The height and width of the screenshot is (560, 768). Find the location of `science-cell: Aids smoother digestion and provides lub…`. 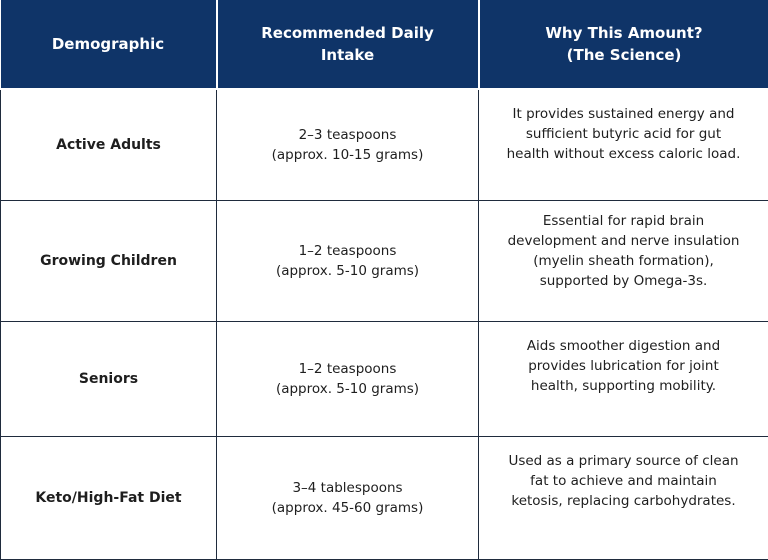

science-cell: Aids smoother digestion and provides lub… is located at coordinates (623, 379).